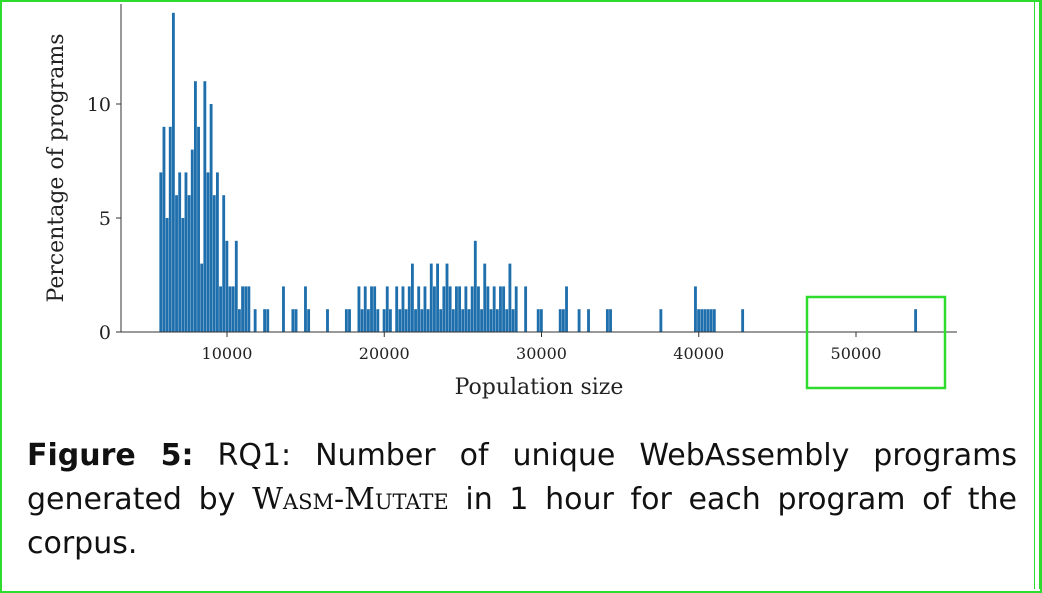 The height and width of the screenshot is (593, 1042). What do you see at coordinates (56, 167) in the screenshot?
I see `y-axis-title: Percentage of programs` at bounding box center [56, 167].